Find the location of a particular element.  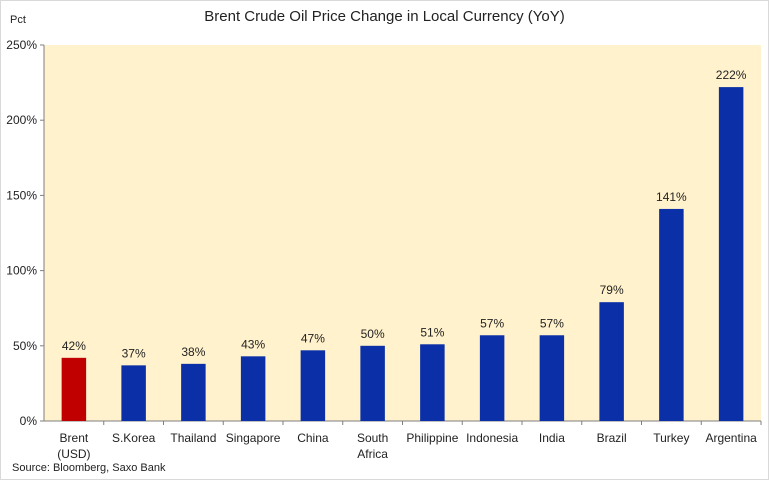

data-label: 50% is located at coordinates (373, 334).